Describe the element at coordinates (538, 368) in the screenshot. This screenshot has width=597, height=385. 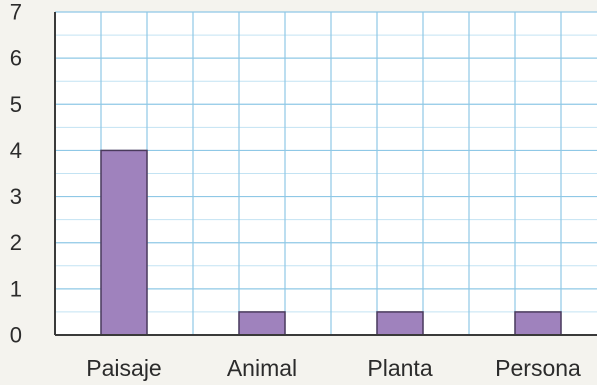
I see `x-tick-label: Persona` at that location.